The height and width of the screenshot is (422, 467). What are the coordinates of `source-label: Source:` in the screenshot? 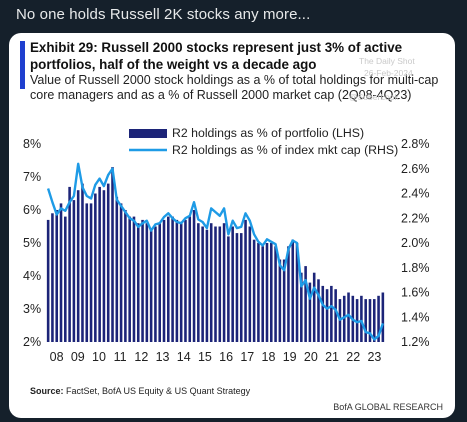 It's located at (47, 391).